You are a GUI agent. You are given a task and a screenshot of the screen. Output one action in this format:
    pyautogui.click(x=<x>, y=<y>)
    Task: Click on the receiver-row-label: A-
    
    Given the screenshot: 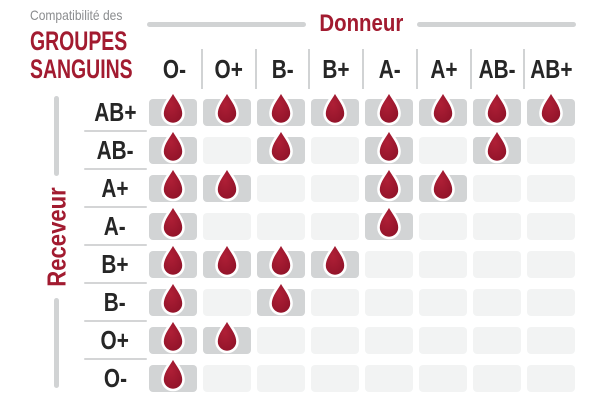 What is the action you would take?
    pyautogui.click(x=115, y=226)
    